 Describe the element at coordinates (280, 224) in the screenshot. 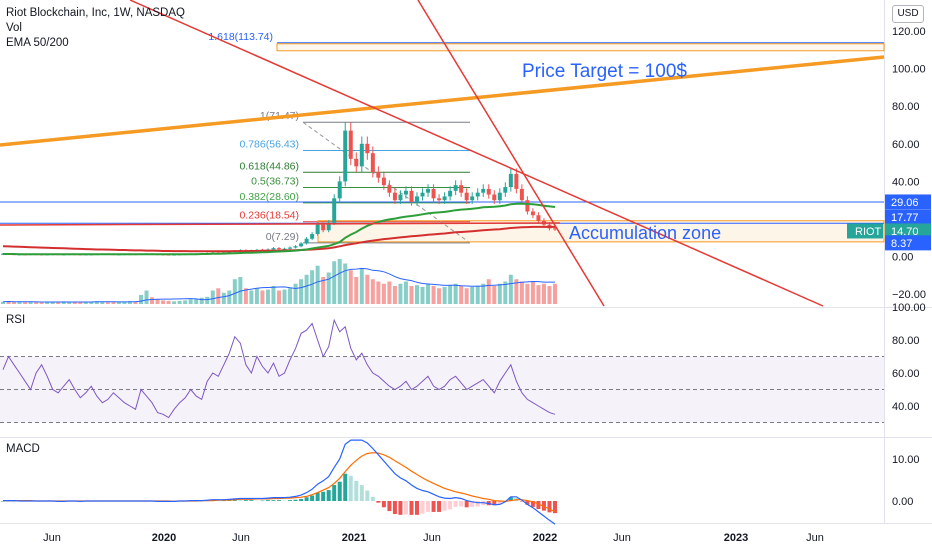

I see `red-support-line` at that location.